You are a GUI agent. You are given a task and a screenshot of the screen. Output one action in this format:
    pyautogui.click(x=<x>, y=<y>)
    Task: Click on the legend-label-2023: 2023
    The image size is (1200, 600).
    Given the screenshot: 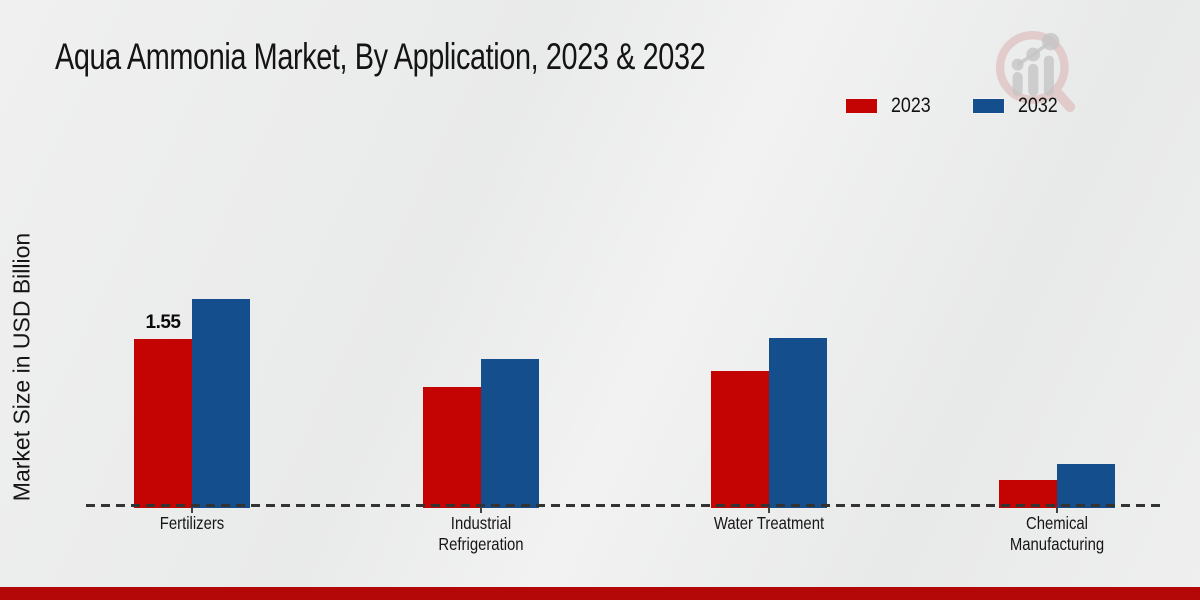 What is the action you would take?
    pyautogui.click(x=911, y=105)
    